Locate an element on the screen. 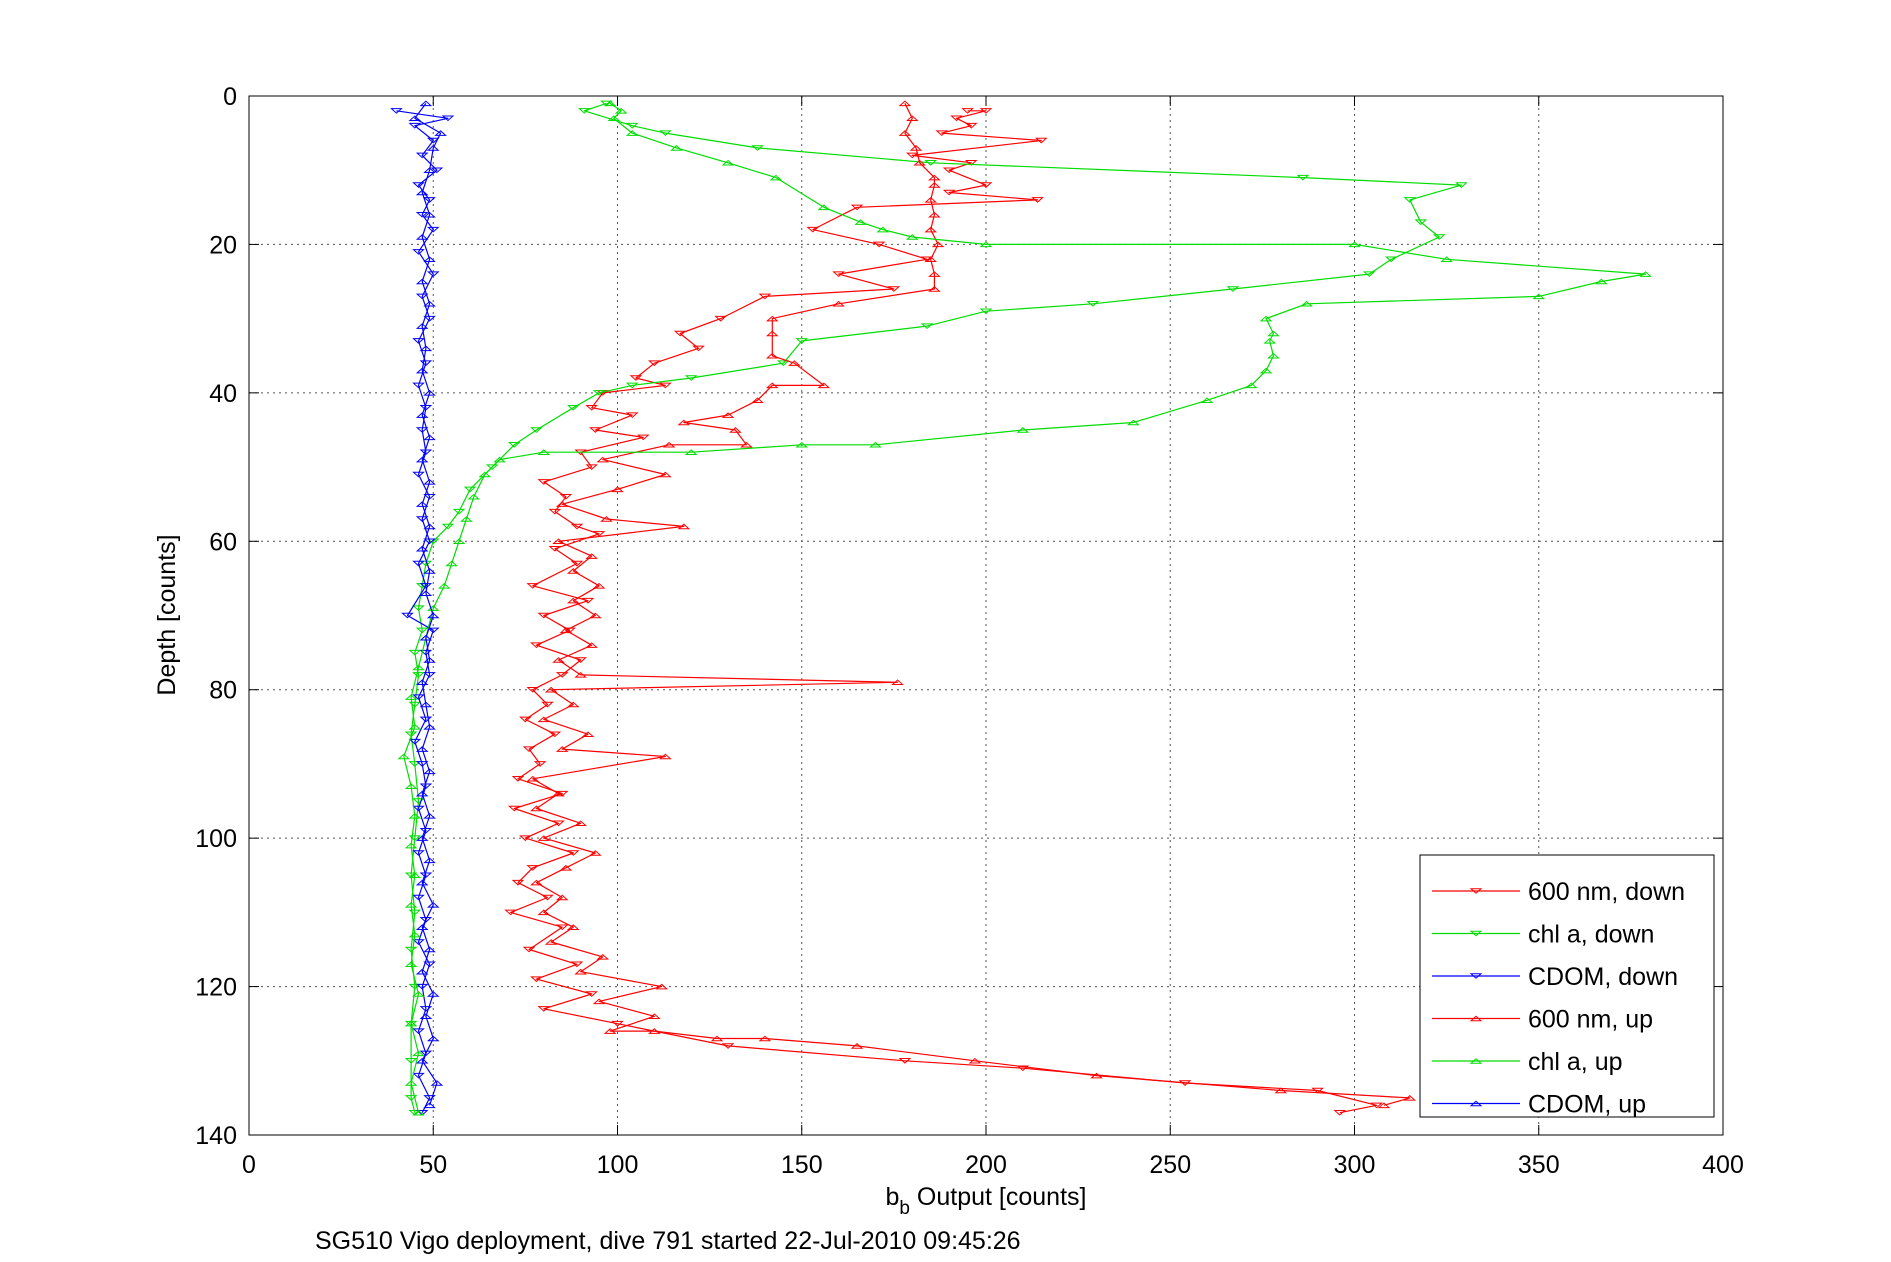 The width and height of the screenshot is (1891, 1262). x-axis-label-main: b is located at coordinates (893, 1197).